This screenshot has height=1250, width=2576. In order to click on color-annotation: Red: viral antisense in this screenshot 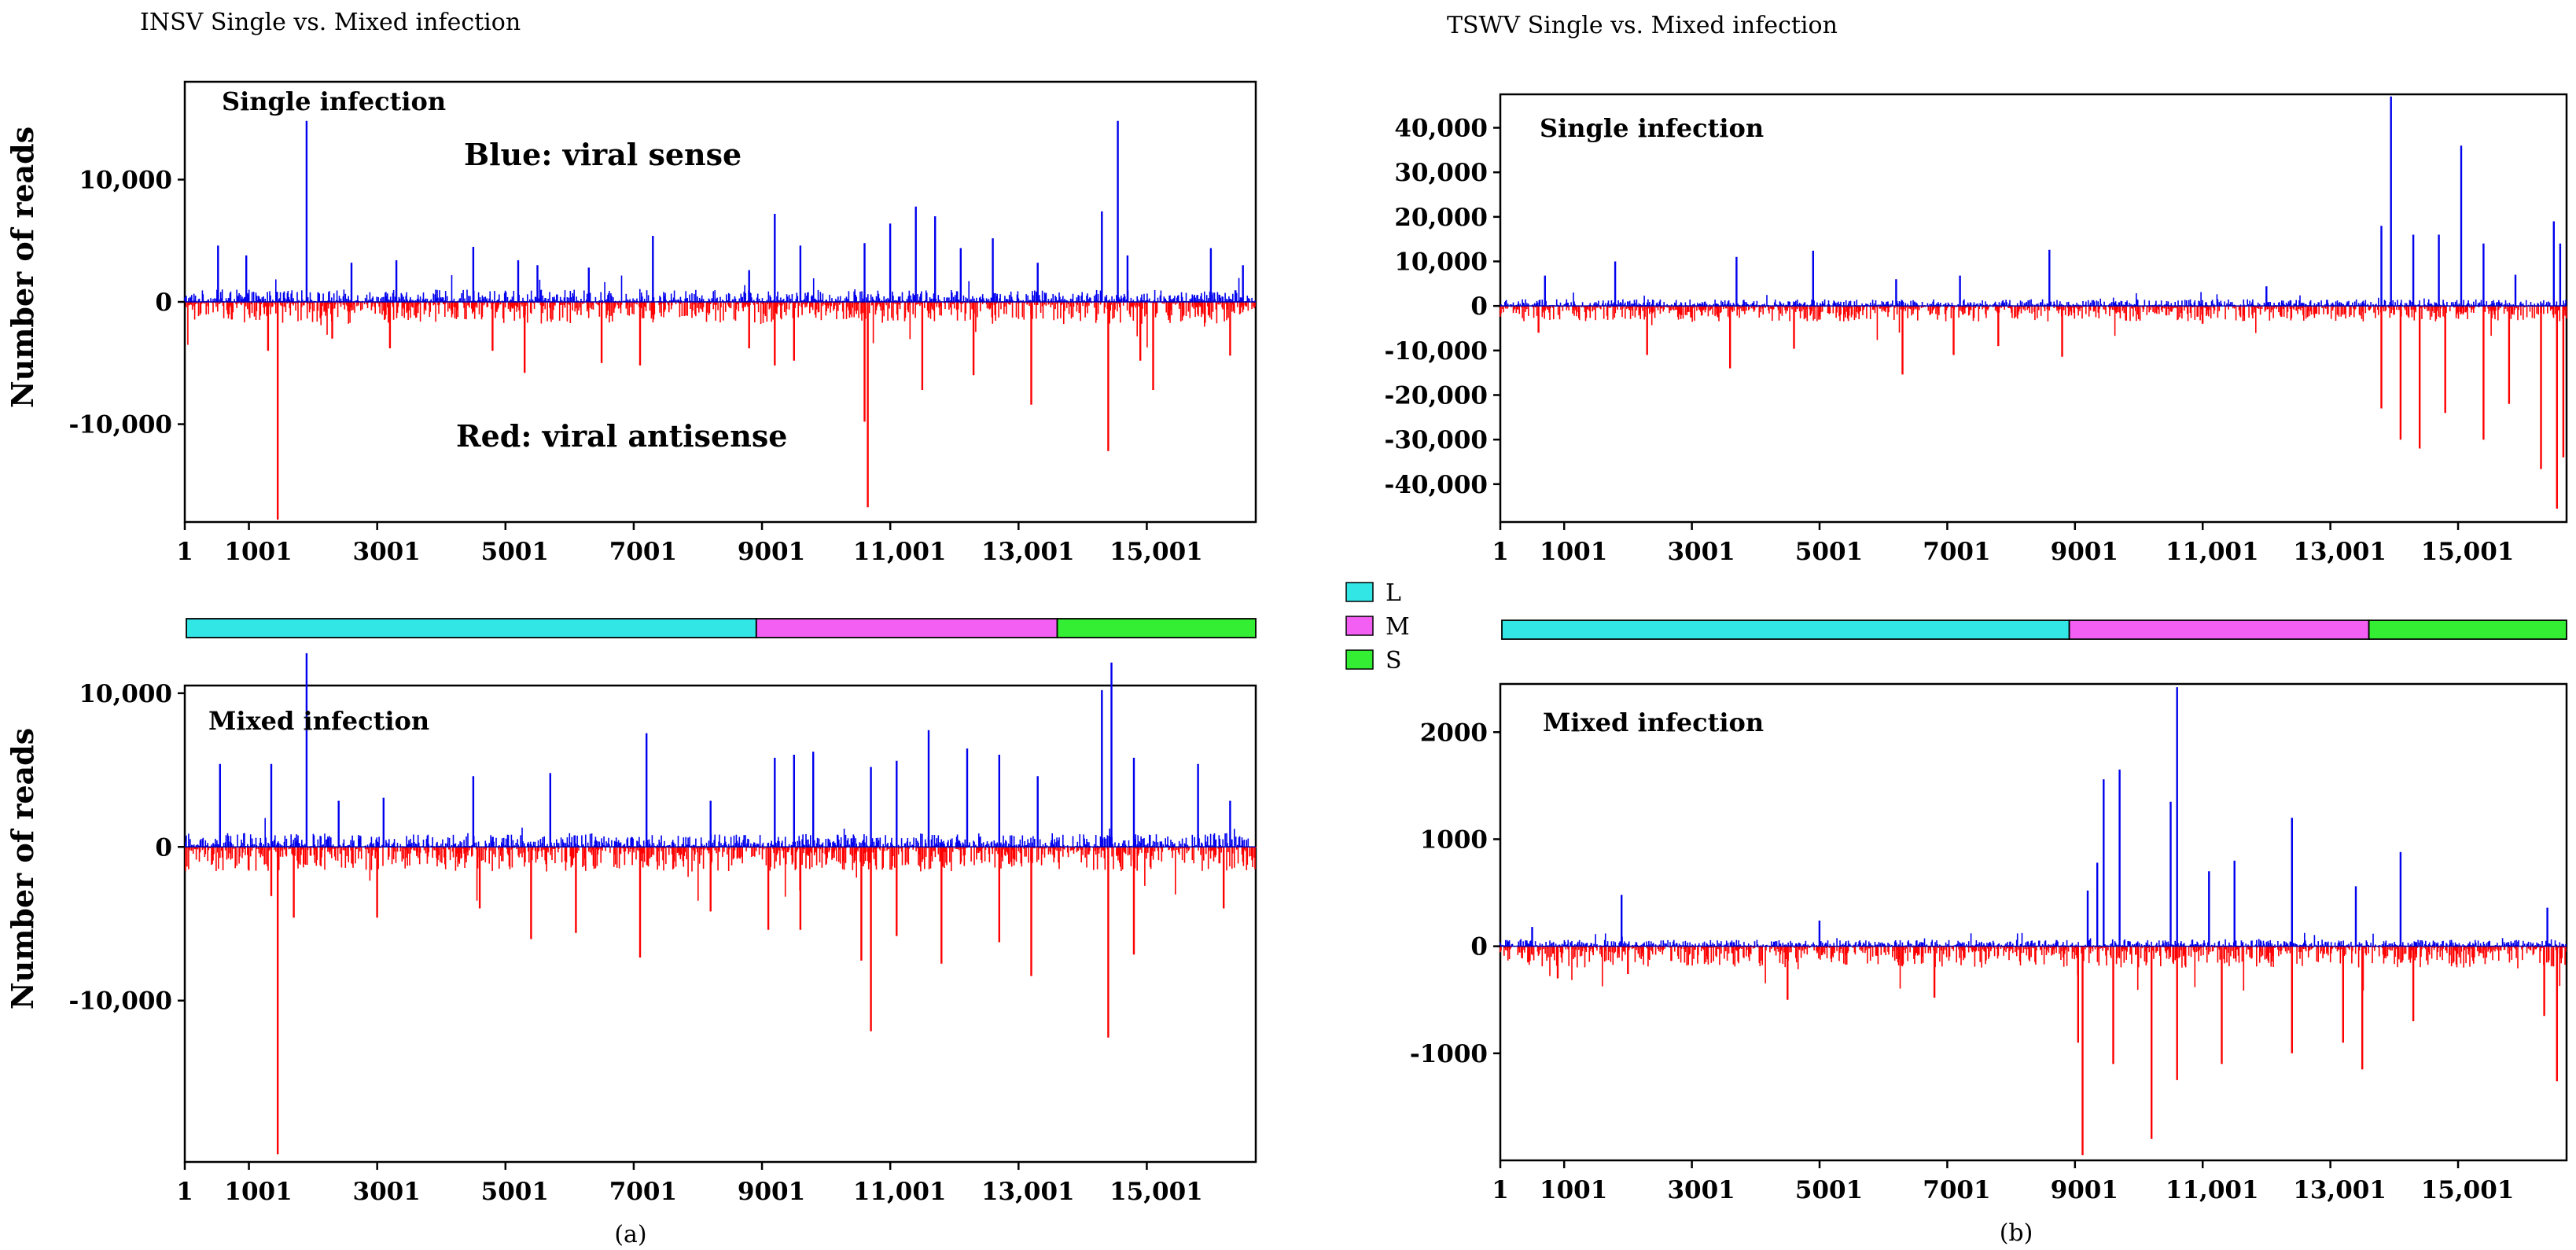, I will do `click(622, 436)`.